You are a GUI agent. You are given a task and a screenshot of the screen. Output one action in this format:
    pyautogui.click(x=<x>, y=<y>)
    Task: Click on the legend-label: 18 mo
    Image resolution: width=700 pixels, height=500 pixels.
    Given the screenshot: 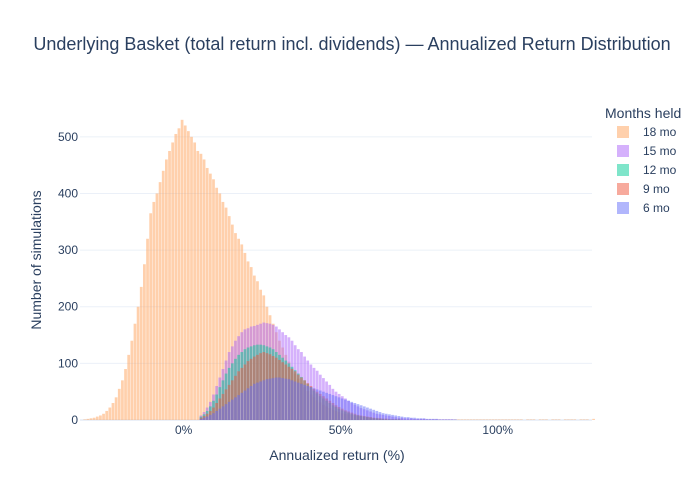 What is the action you would take?
    pyautogui.click(x=660, y=132)
    